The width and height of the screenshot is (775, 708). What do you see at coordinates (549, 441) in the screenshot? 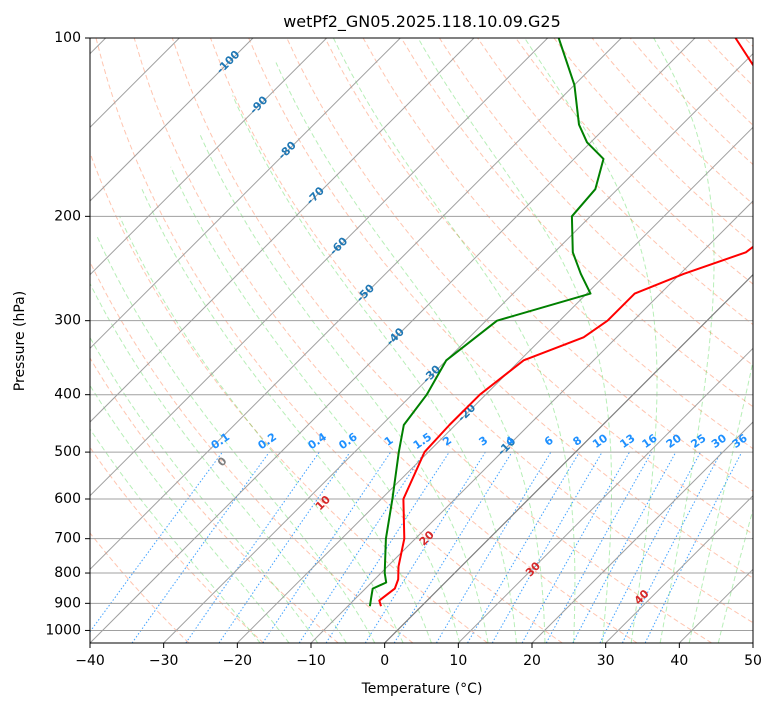
I see `mixing-ratio-label: 6` at bounding box center [549, 441].